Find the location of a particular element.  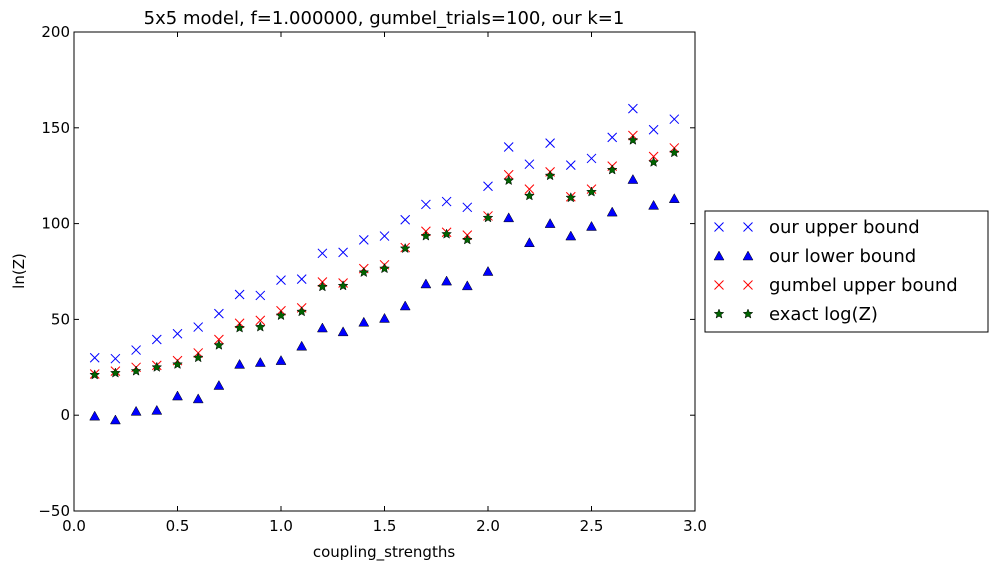

legend-label: our lower bound is located at coordinates (842, 256).